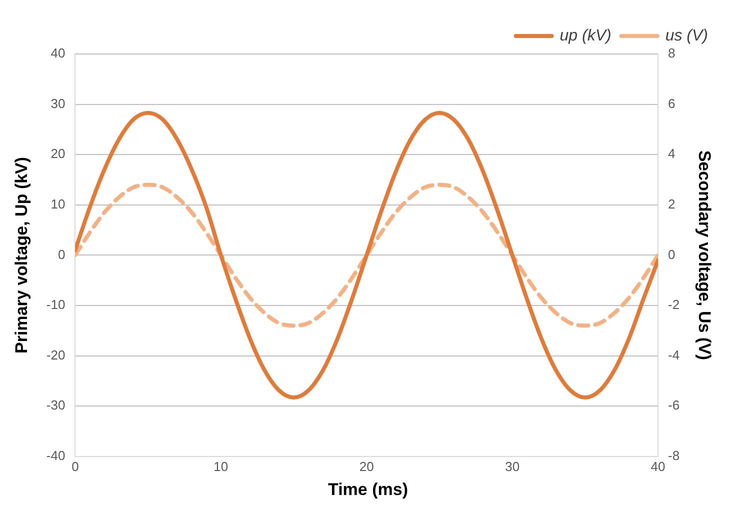 The width and height of the screenshot is (736, 519). Describe the element at coordinates (366, 466) in the screenshot. I see `x-tick-label: 20` at that location.